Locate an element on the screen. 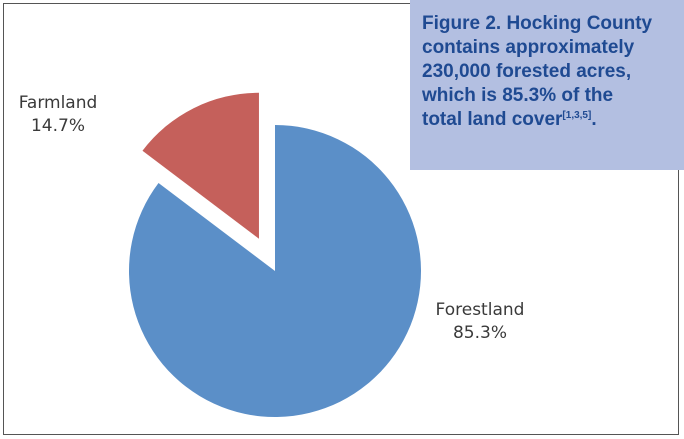 Image resolution: width=684 pixels, height=439 pixels. pie-slice-farmland is located at coordinates (200, 165).